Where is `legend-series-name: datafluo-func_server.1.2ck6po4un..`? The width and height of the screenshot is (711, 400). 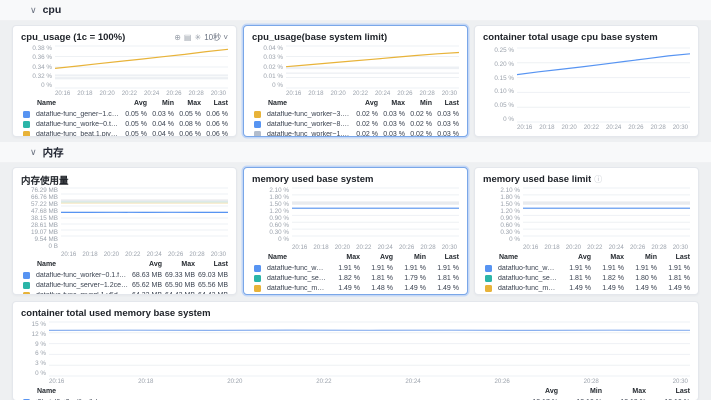
legend-series-name: datafluo-func_server.1.2ck6po4un.. is located at coordinates (528, 278).